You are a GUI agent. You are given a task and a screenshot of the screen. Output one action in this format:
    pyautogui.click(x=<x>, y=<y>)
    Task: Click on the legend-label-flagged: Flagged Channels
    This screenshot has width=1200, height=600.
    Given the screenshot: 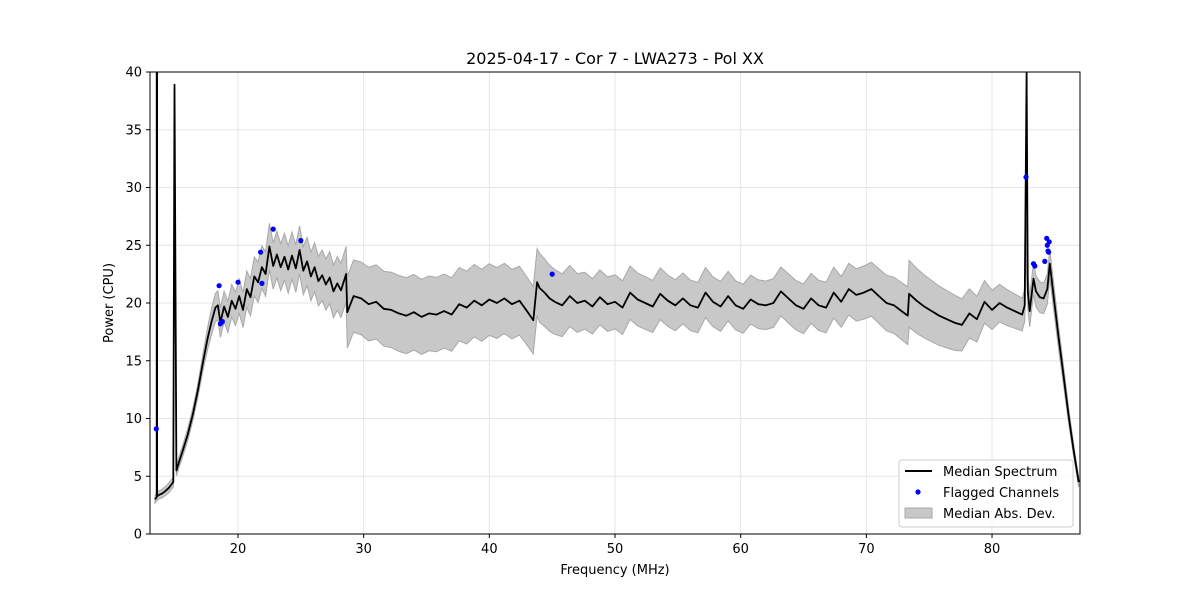 What is the action you would take?
    pyautogui.click(x=1001, y=493)
    